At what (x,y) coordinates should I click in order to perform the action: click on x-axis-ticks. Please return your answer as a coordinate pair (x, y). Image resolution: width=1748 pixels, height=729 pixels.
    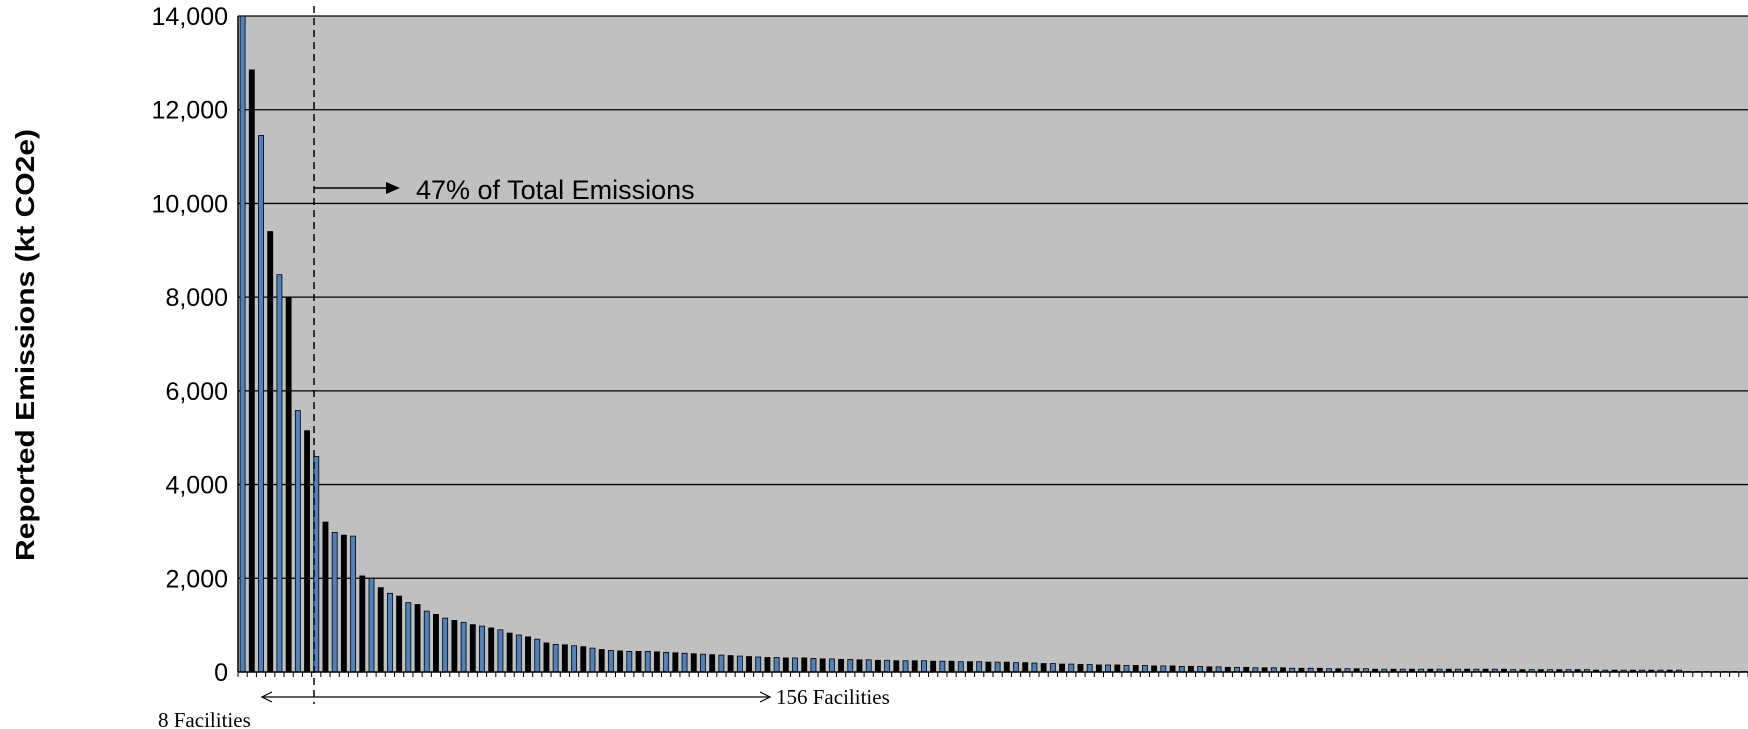
    Looking at the image, I should click on (992, 674).